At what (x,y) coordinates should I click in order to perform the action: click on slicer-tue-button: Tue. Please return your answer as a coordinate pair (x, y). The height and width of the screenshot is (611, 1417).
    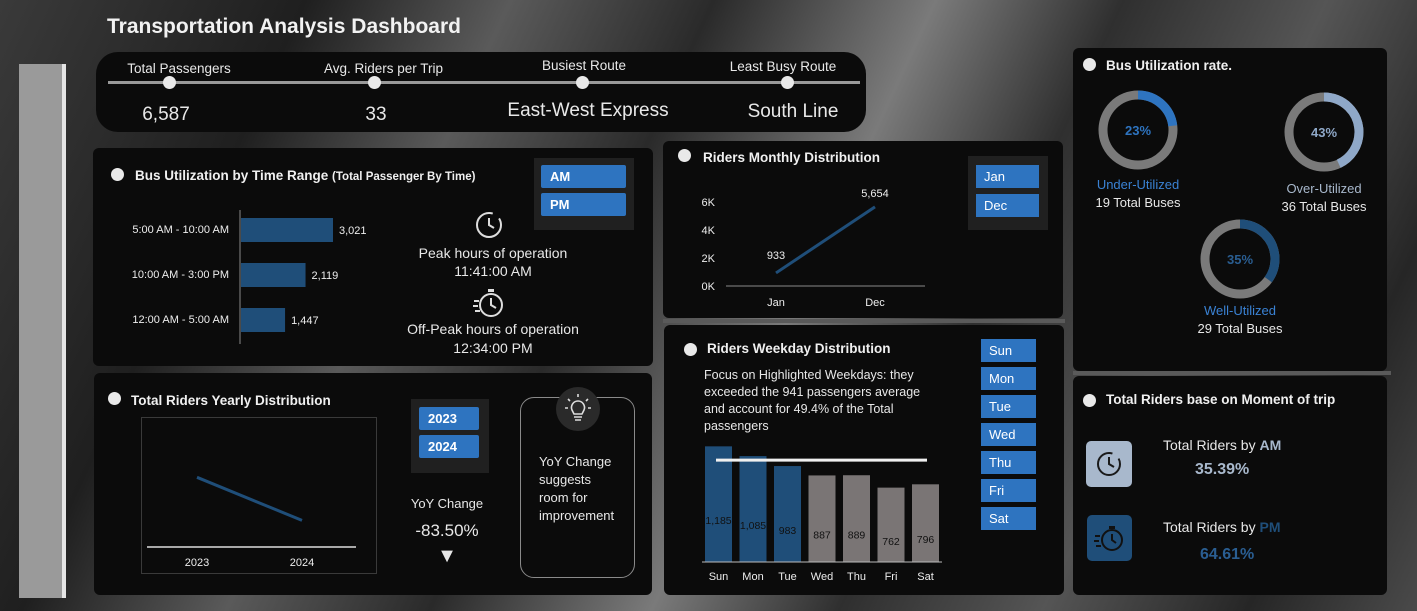
    Looking at the image, I should click on (1008, 406).